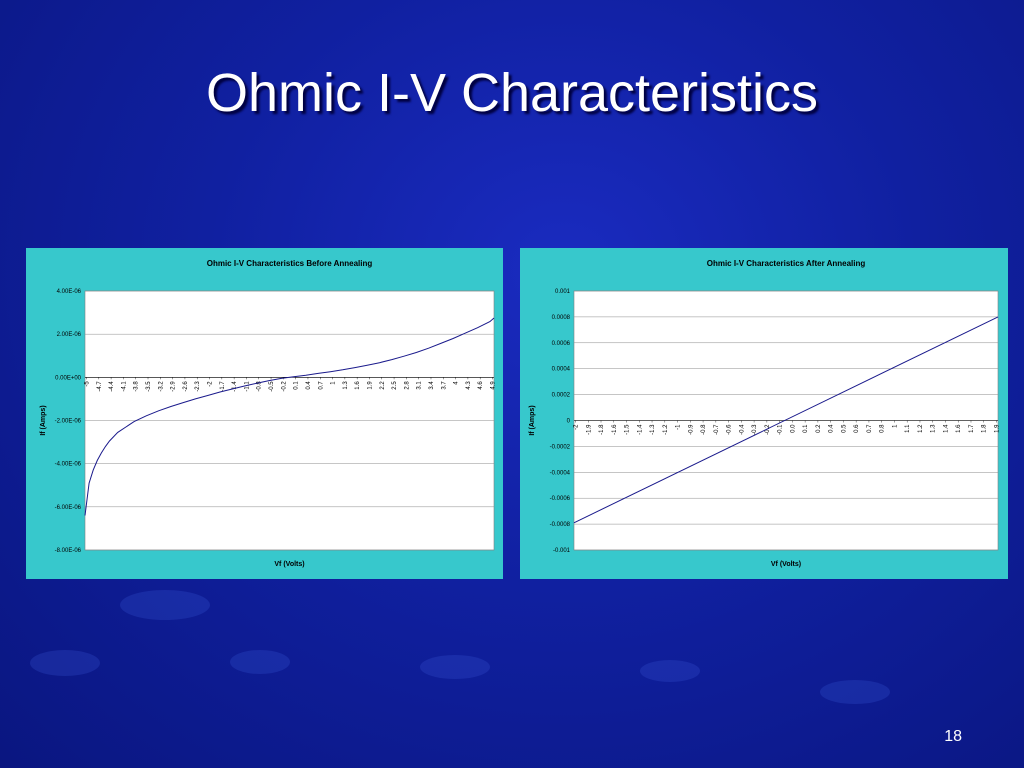 The height and width of the screenshot is (768, 1024). I want to click on x-tick-label: -1, so click(679, 427).